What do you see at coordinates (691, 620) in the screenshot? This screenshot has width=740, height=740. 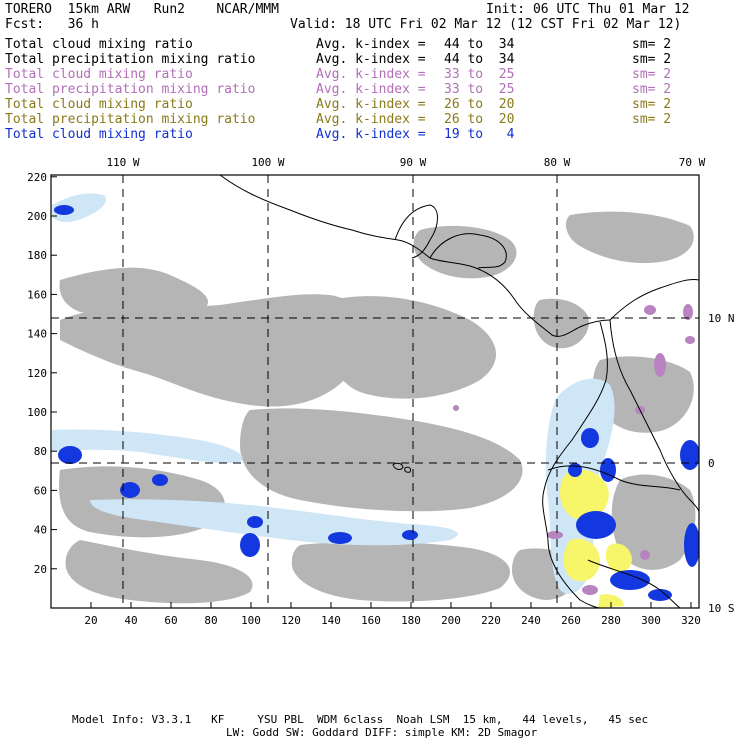 I see `x-tick-label: 320` at bounding box center [691, 620].